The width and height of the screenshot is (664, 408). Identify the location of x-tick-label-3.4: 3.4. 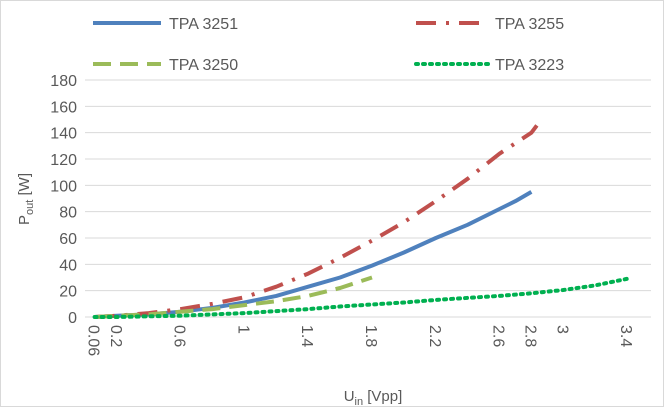
(625, 336).